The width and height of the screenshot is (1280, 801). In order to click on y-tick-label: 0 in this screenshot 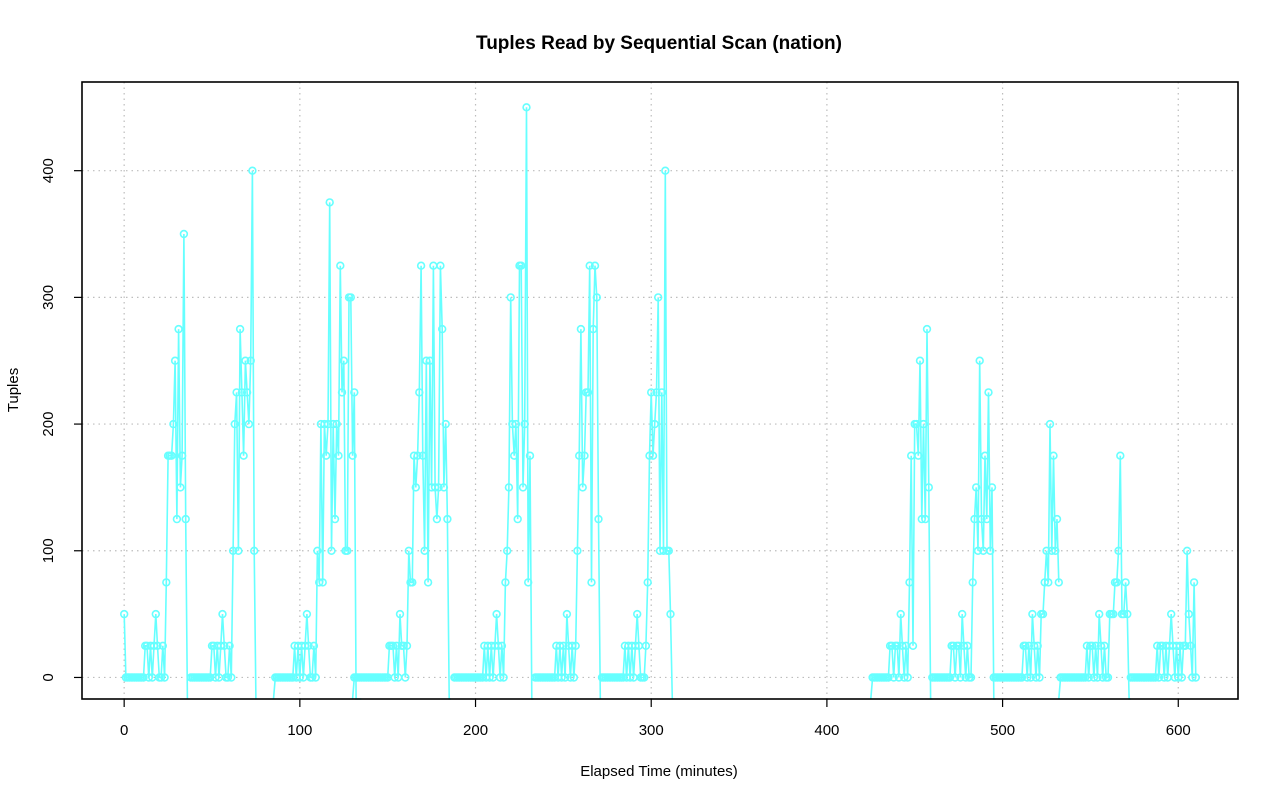, I will do `click(48, 677)`.